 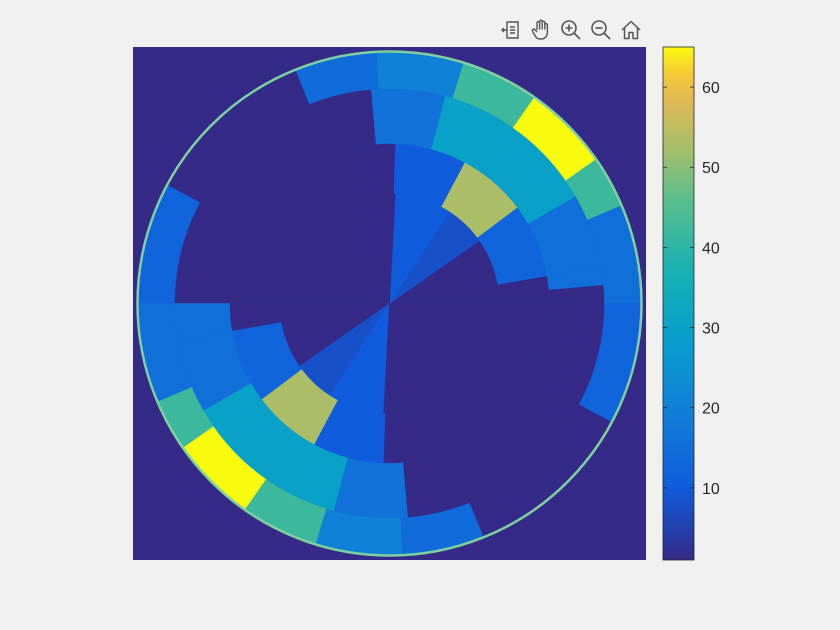 I want to click on colorbar-tick-label: 30, so click(x=711, y=329).